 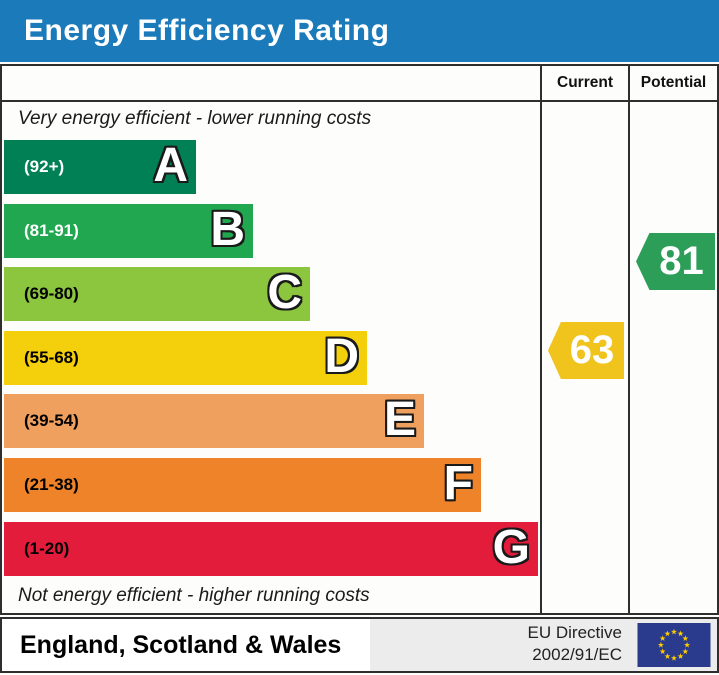 I want to click on header-row-rule, so click(x=359, y=101).